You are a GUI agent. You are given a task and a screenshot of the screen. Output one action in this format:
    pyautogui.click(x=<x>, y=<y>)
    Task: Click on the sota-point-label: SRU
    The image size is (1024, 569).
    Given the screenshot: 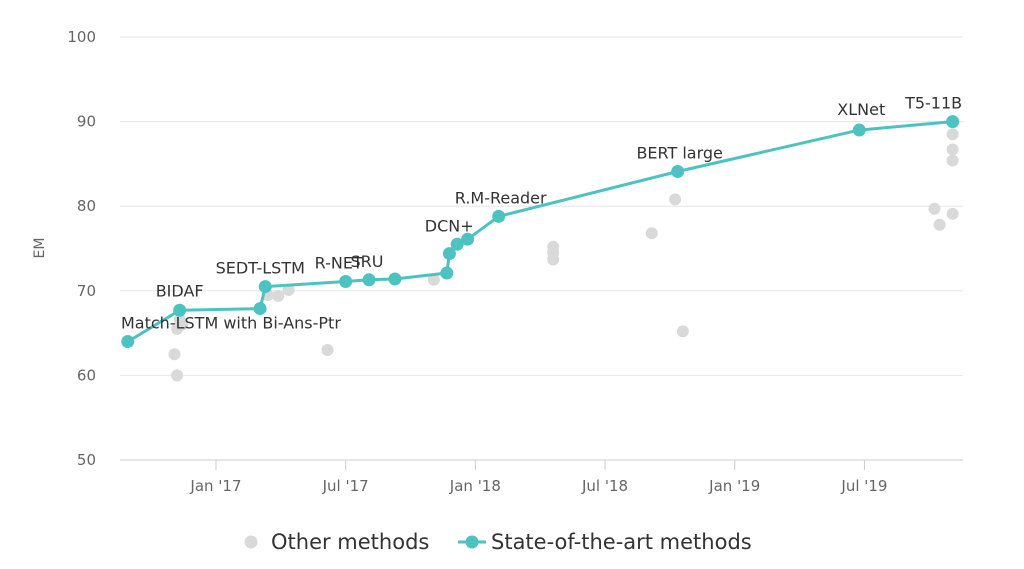 What is the action you would take?
    pyautogui.click(x=367, y=261)
    